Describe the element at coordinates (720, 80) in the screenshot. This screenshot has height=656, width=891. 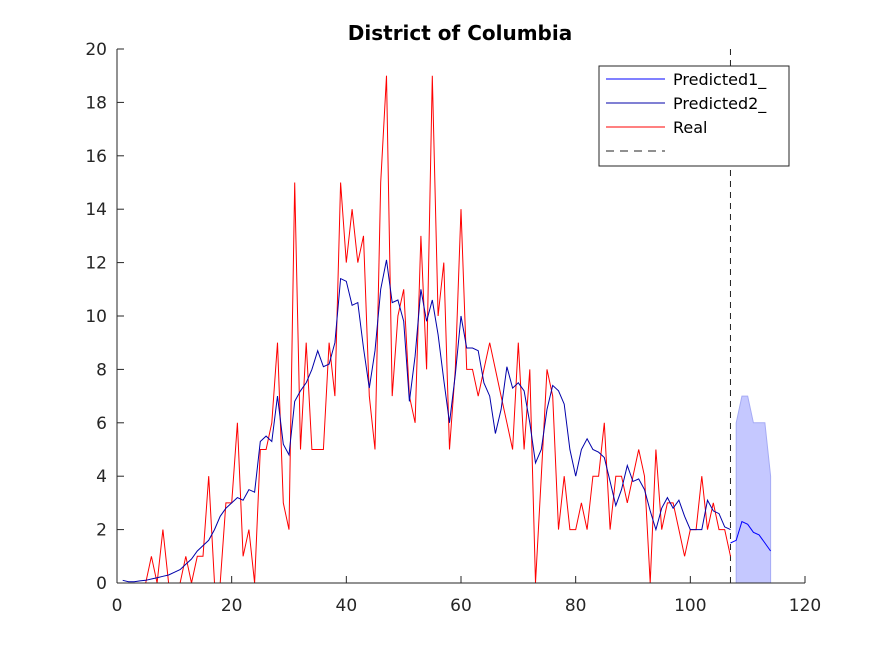
I see `legend-label: Predicted1_` at that location.